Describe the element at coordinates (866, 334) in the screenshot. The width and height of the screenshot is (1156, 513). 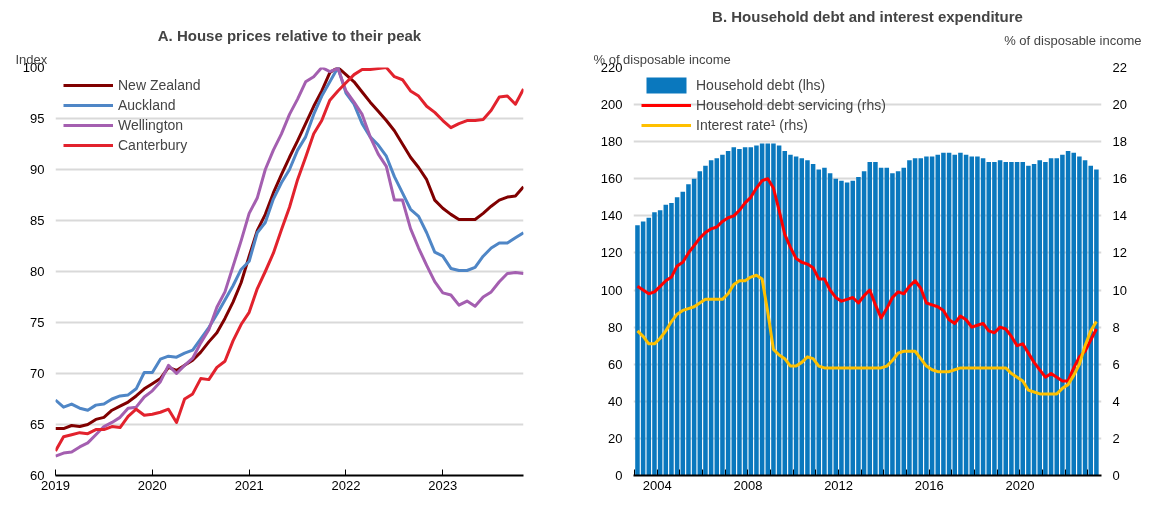
I see `line-series` at that location.